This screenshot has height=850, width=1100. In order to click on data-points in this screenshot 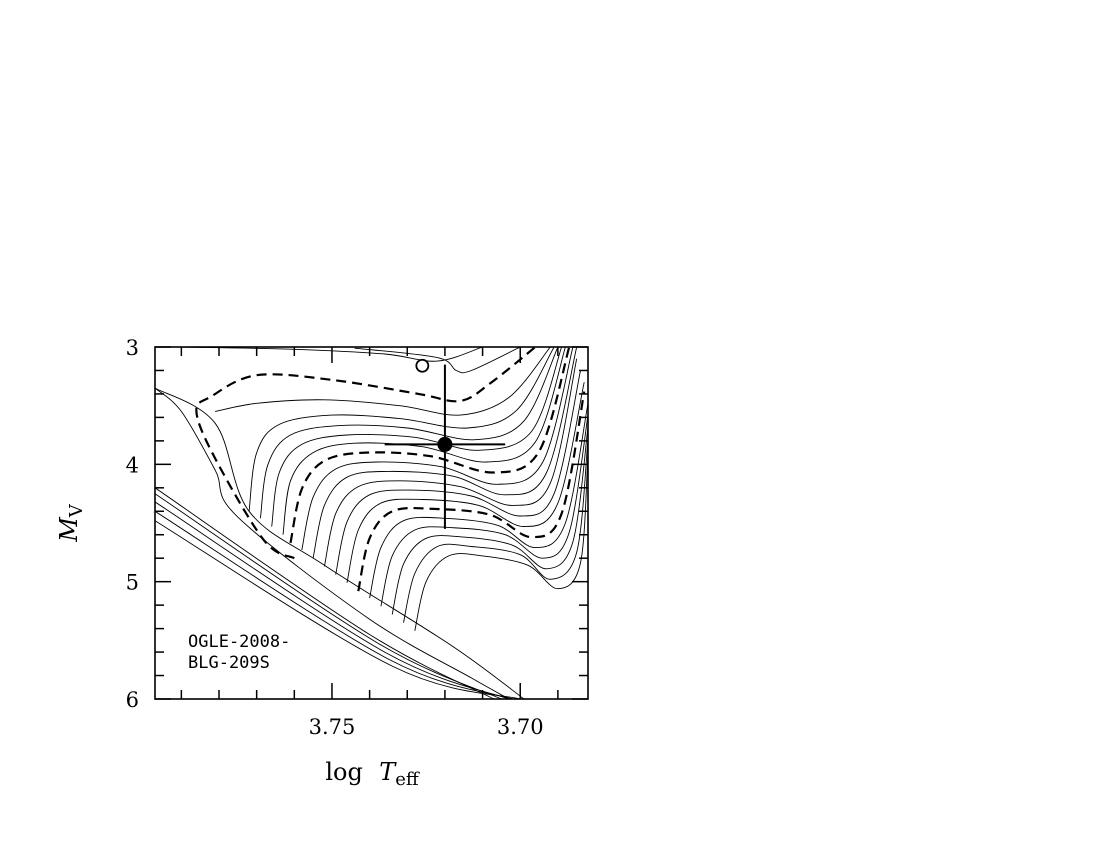, I will do `click(445, 443)`.